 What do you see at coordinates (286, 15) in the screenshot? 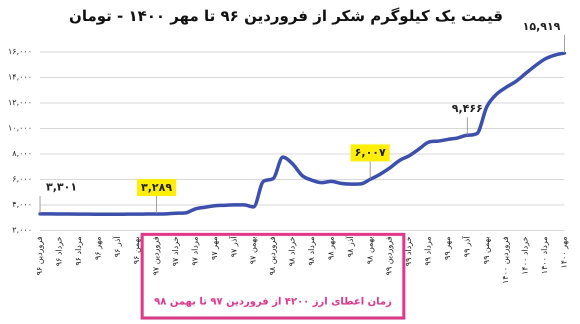
I see `chart-title: قیمت یک کیلوگرم شکر از فروردین ۹۶ تا مهر ۱۴۰۰ - تومان` at bounding box center [286, 15].